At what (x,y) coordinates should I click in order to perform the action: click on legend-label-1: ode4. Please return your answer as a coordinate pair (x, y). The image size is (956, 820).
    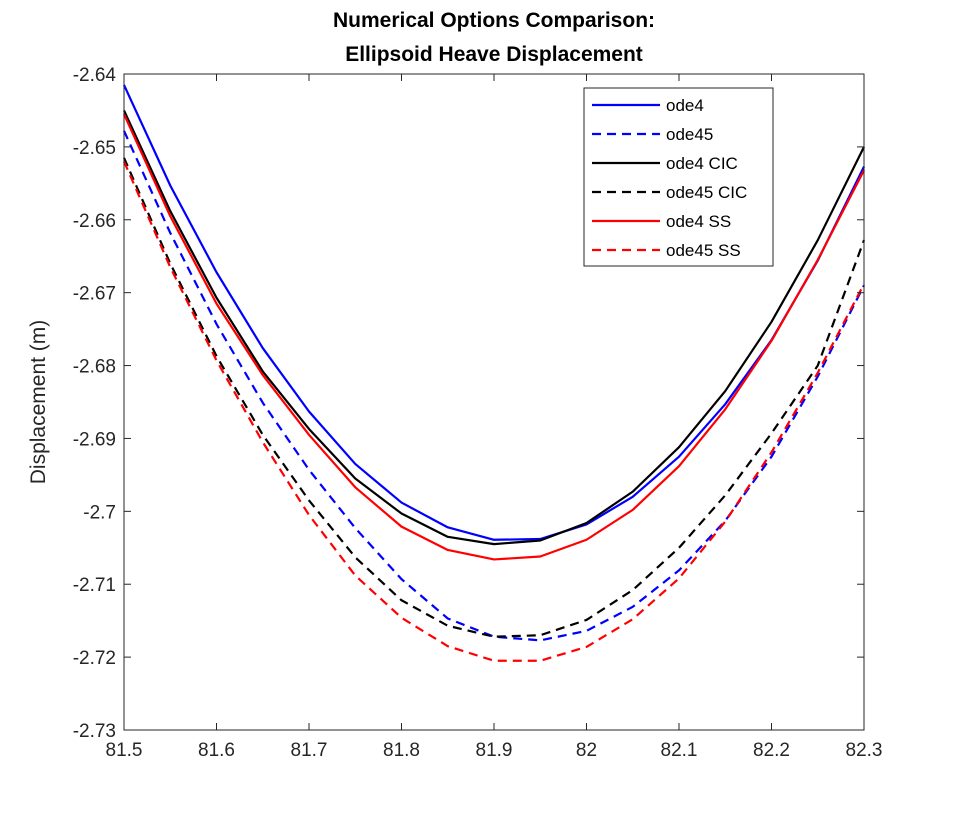
    Looking at the image, I should click on (685, 105).